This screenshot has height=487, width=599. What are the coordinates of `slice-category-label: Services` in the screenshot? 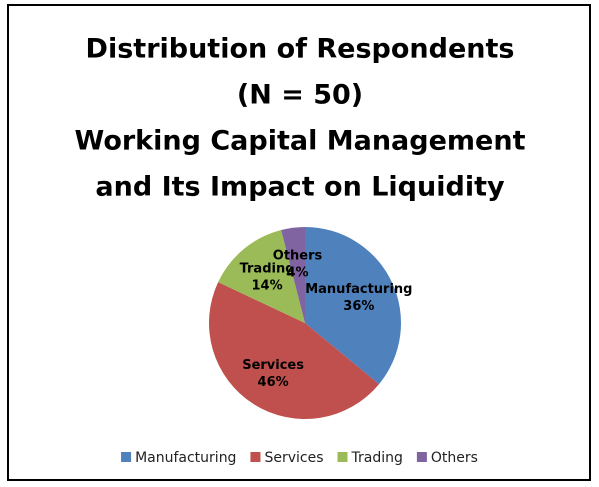 It's located at (273, 365).